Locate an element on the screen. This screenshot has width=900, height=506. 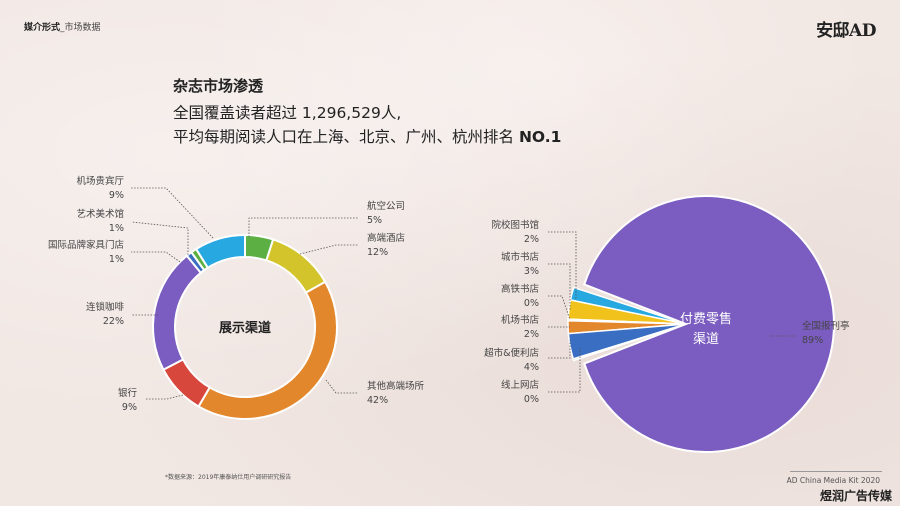
retail-slice-value-3: 0% is located at coordinates (531, 303).